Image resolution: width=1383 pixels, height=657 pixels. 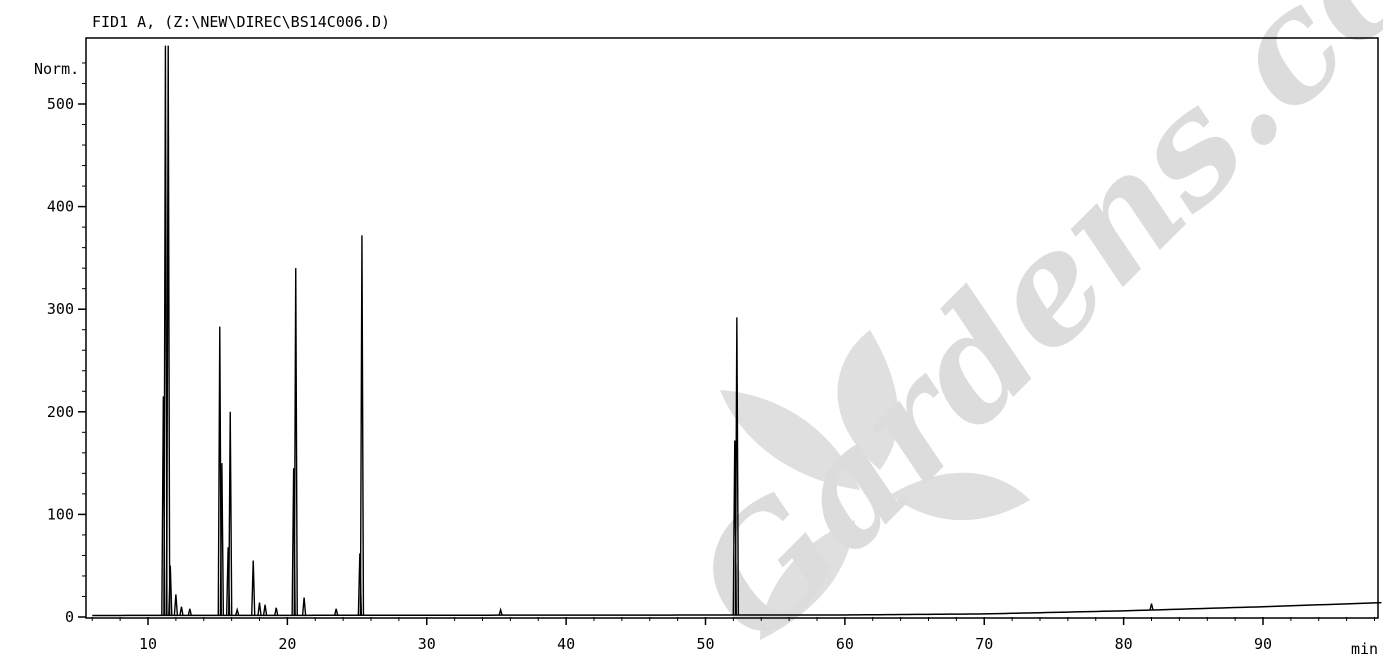 I want to click on y-tick-label: 500, so click(x=60, y=104).